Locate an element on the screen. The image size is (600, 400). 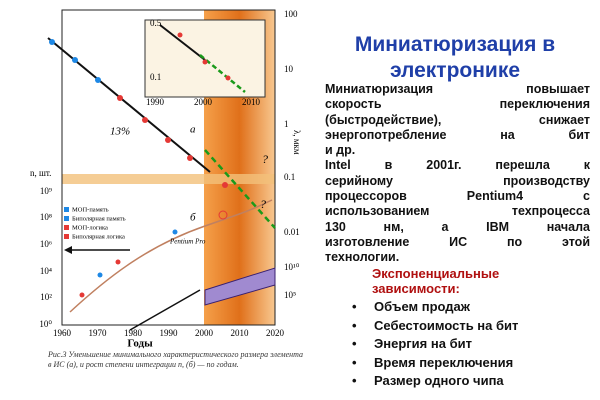
legend-label: МОП-память is located at coordinates (90, 209).